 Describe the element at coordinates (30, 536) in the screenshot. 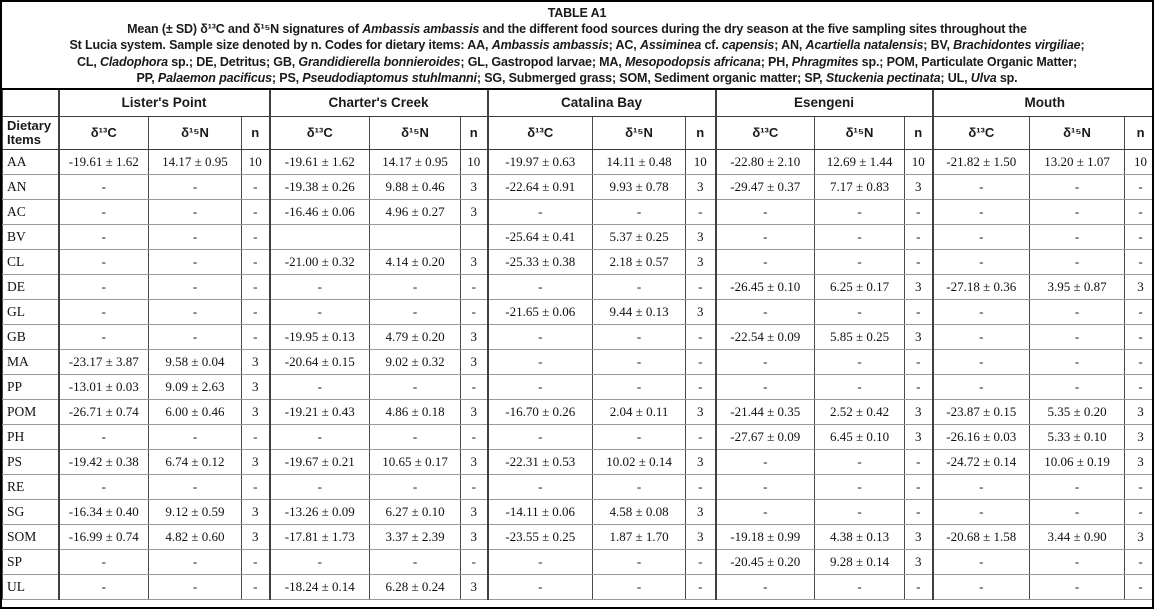

I see `row-label-som: SOM` at that location.